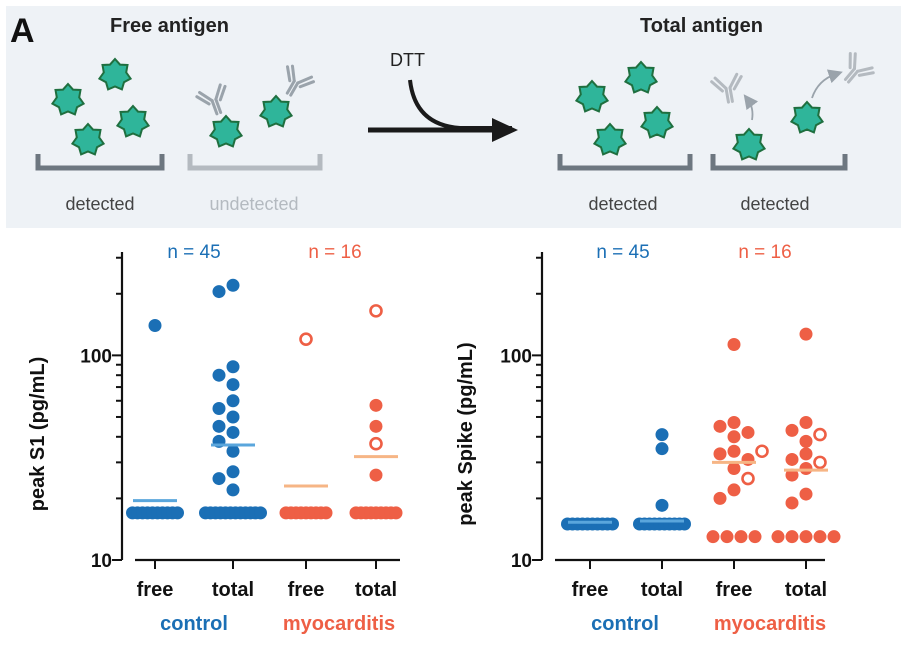 The image size is (907, 654). What do you see at coordinates (751, 107) in the screenshot?
I see `release-arrow` at bounding box center [751, 107].